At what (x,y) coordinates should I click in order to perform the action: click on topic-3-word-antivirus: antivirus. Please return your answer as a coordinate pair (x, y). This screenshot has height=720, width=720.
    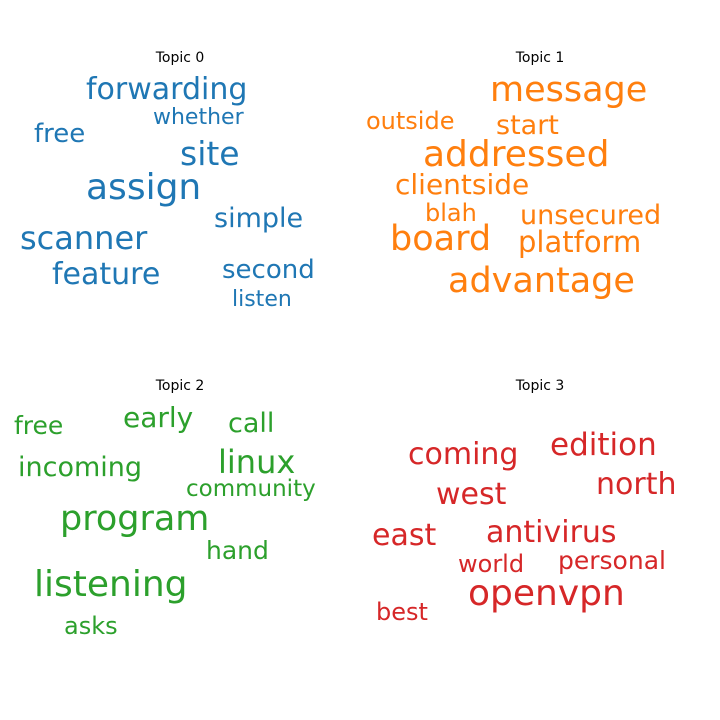
    Looking at the image, I should click on (551, 532).